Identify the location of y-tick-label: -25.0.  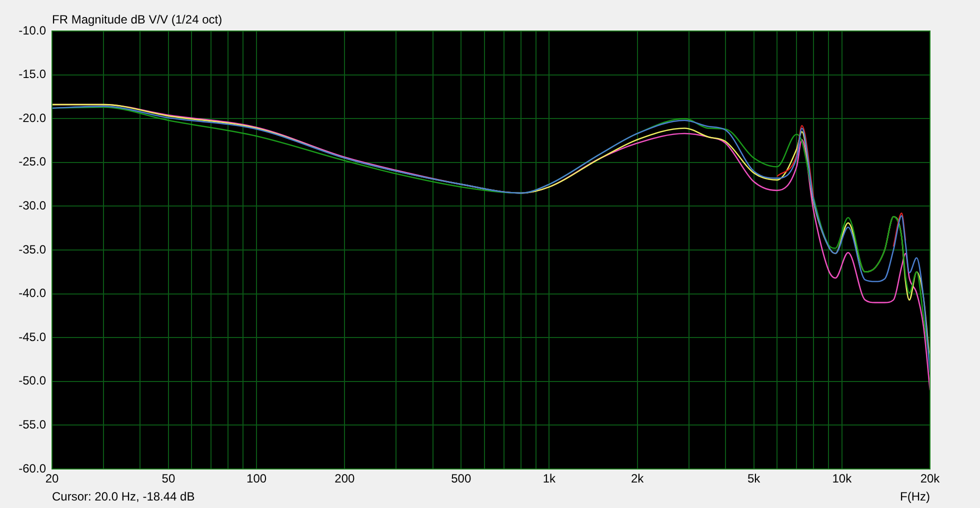
(32, 161).